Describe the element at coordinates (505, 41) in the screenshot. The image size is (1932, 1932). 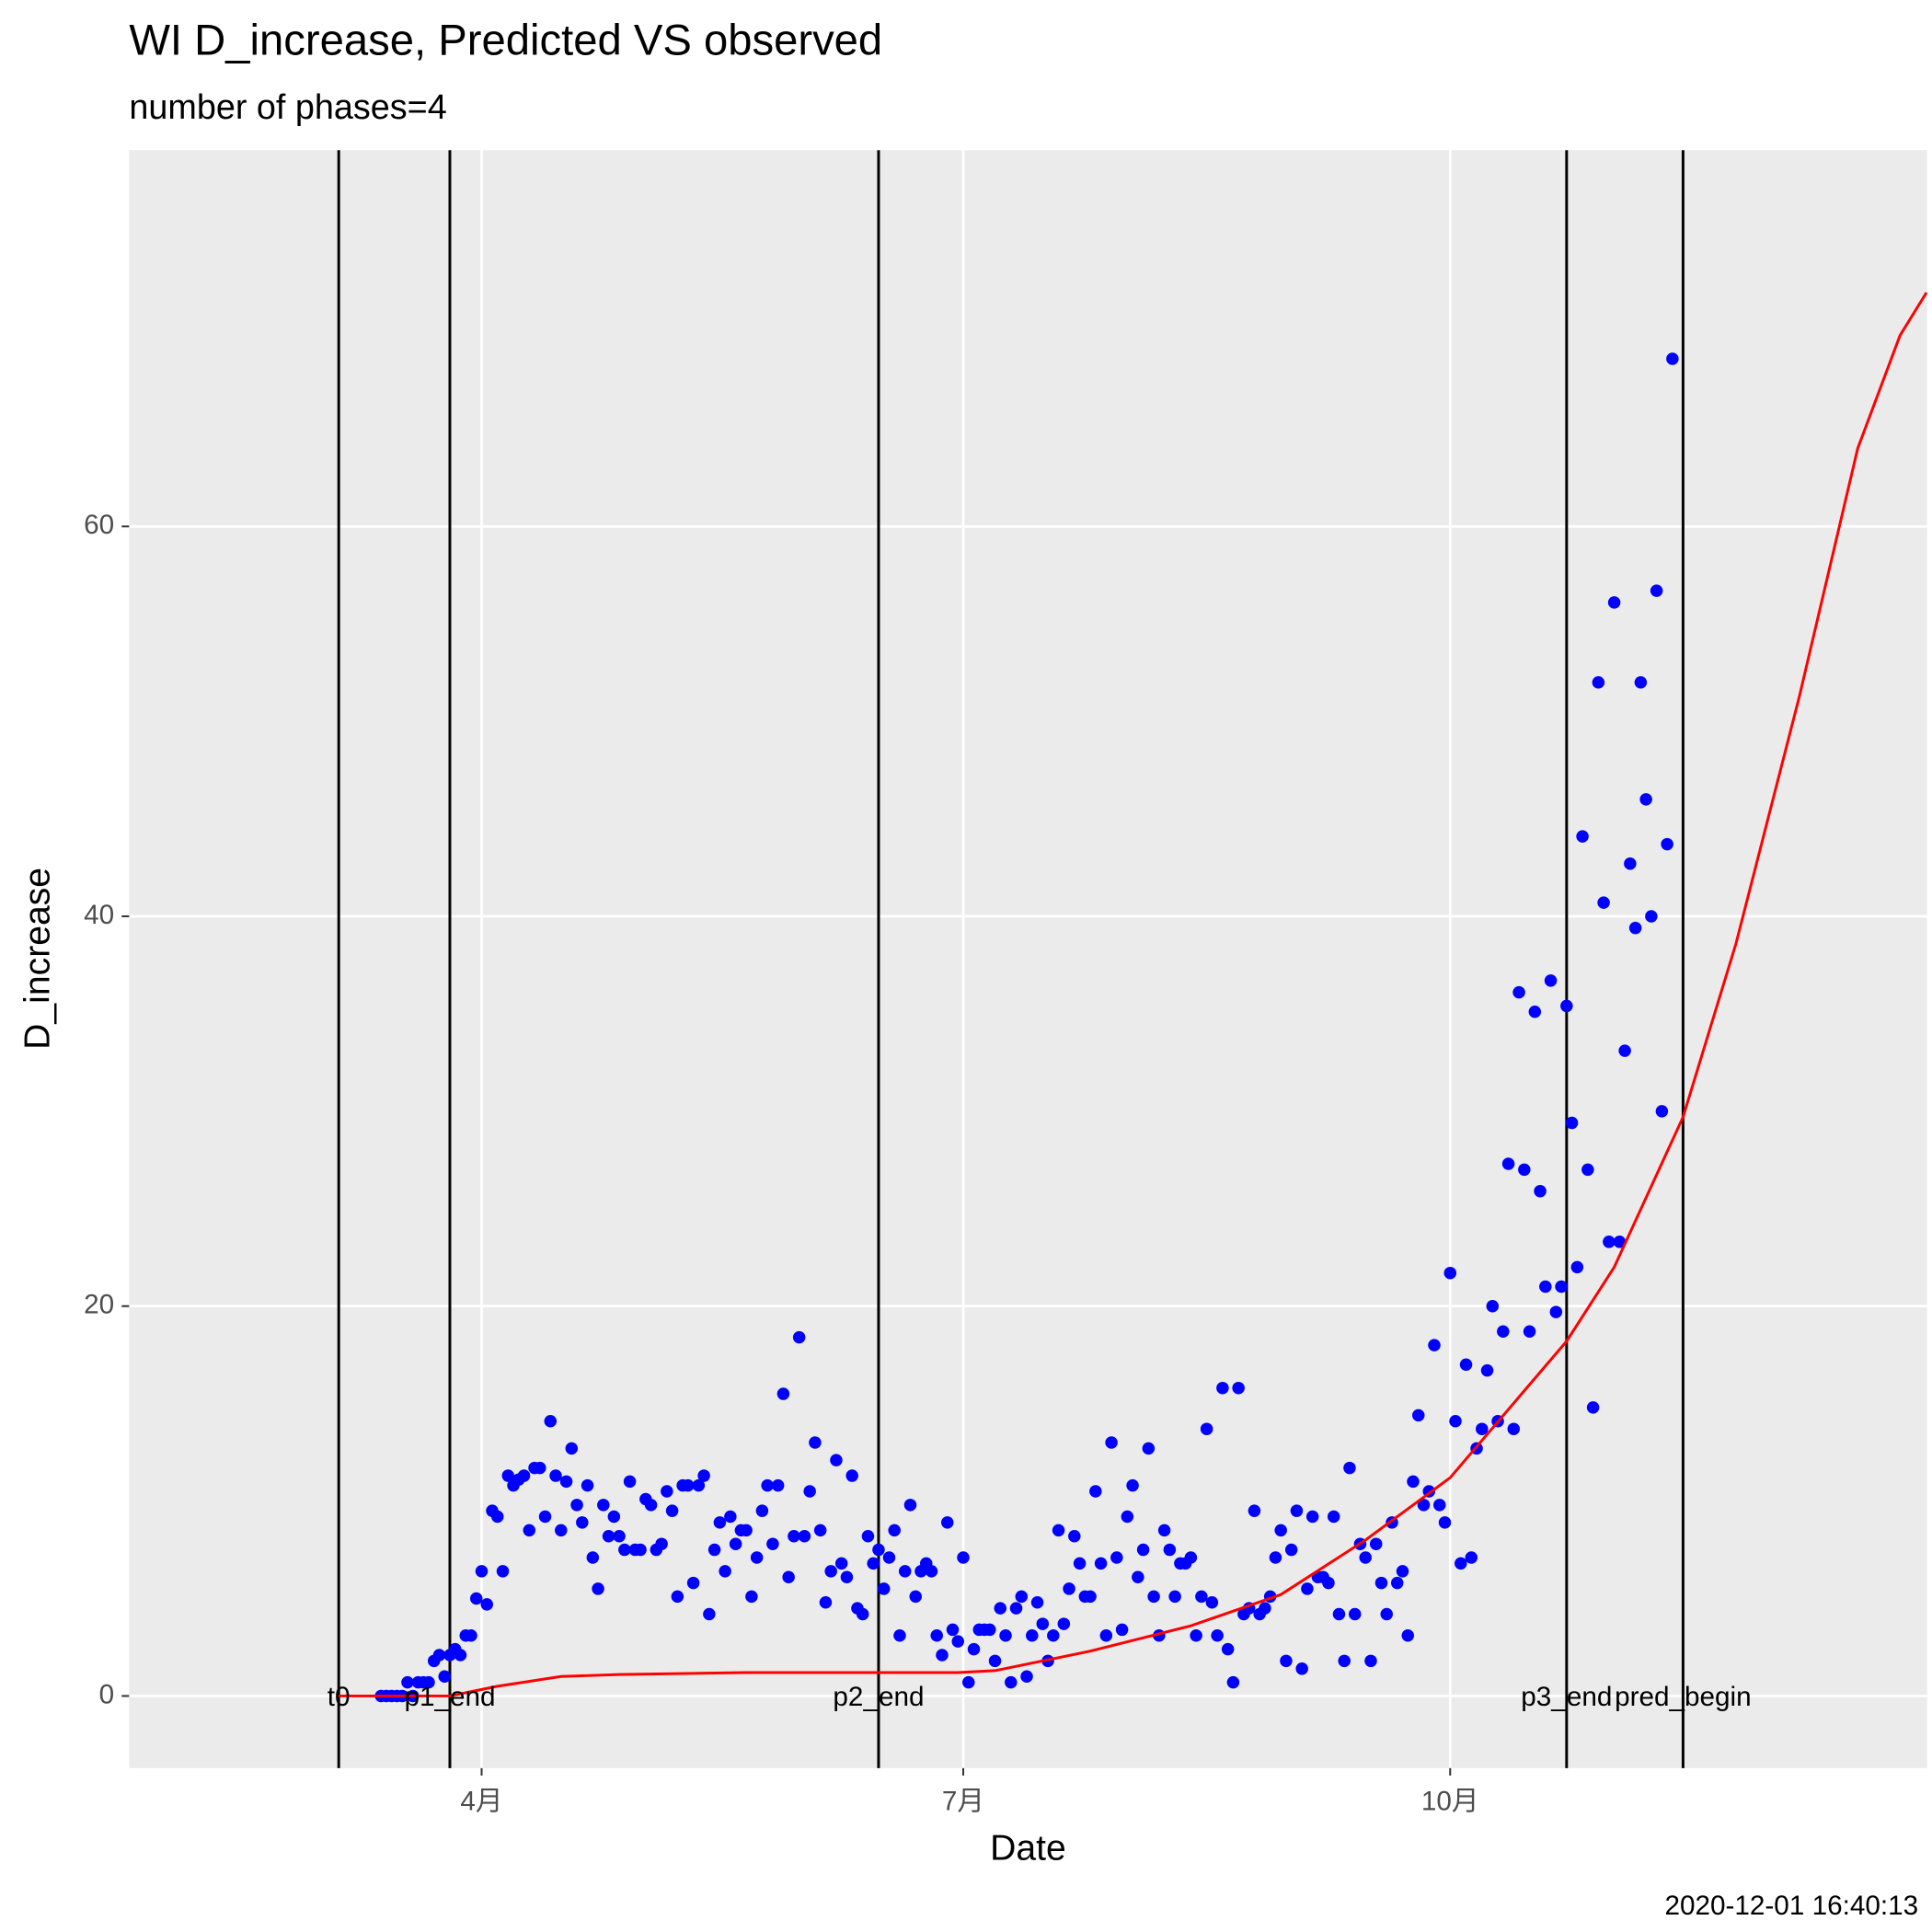
I see `chart-title: WI D_increase, Predicted VS observed` at that location.